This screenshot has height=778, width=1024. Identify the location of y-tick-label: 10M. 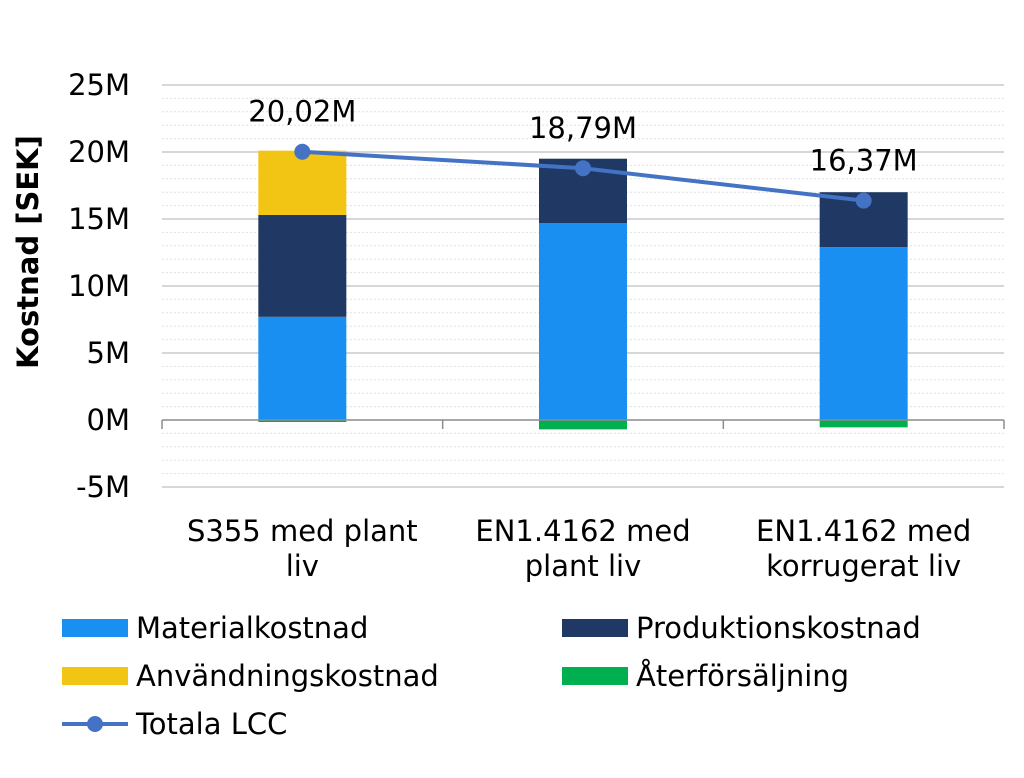
(99, 286).